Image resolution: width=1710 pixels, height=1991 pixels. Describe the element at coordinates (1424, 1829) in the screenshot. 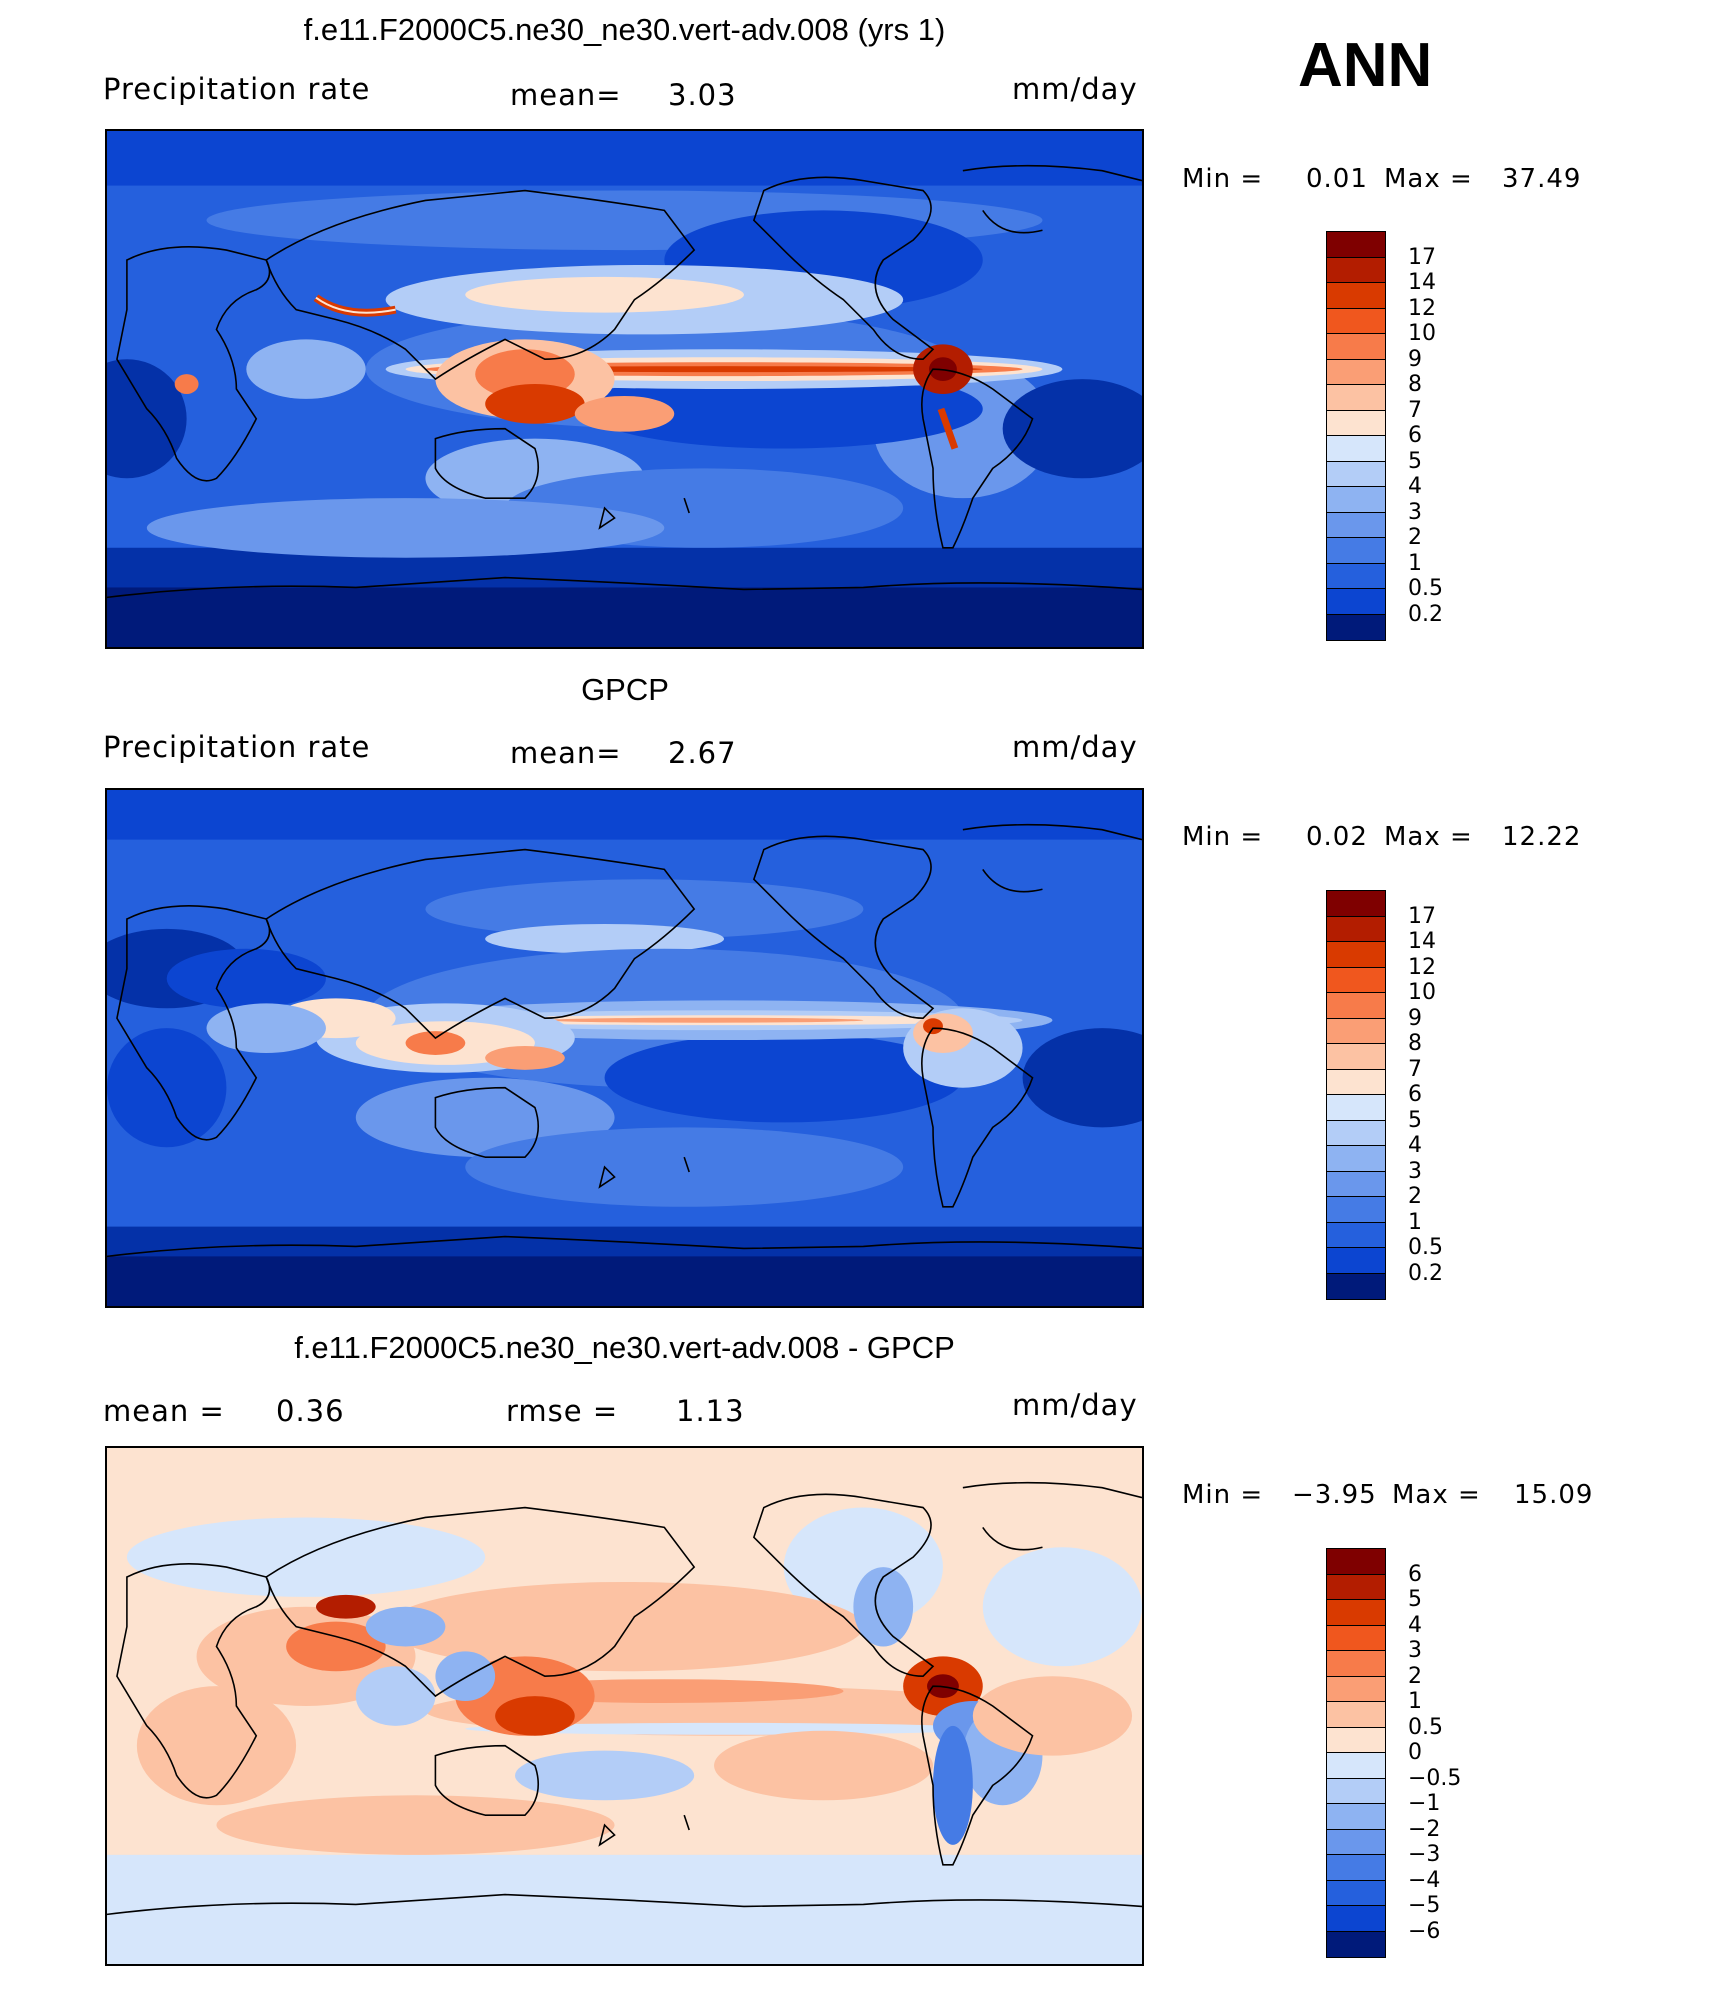

I see `panel-3-colorbar-label: −2` at that location.